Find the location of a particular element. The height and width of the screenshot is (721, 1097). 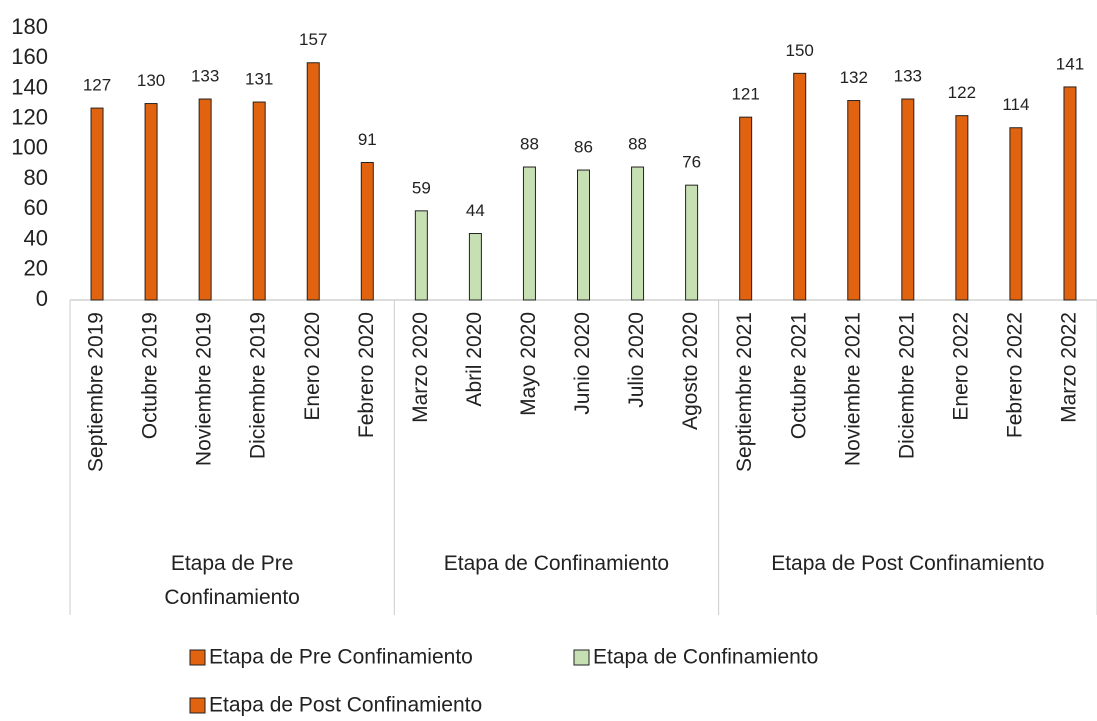

data-label: 114 is located at coordinates (1015, 104).